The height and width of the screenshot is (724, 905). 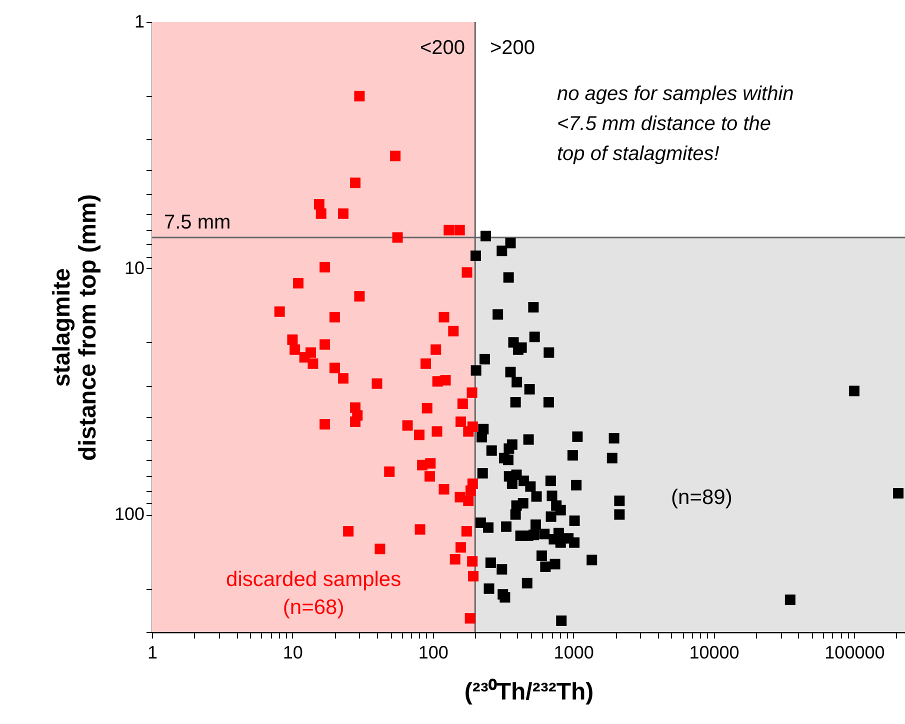 What do you see at coordinates (134, 268) in the screenshot?
I see `y-tick-label: 10` at bounding box center [134, 268].